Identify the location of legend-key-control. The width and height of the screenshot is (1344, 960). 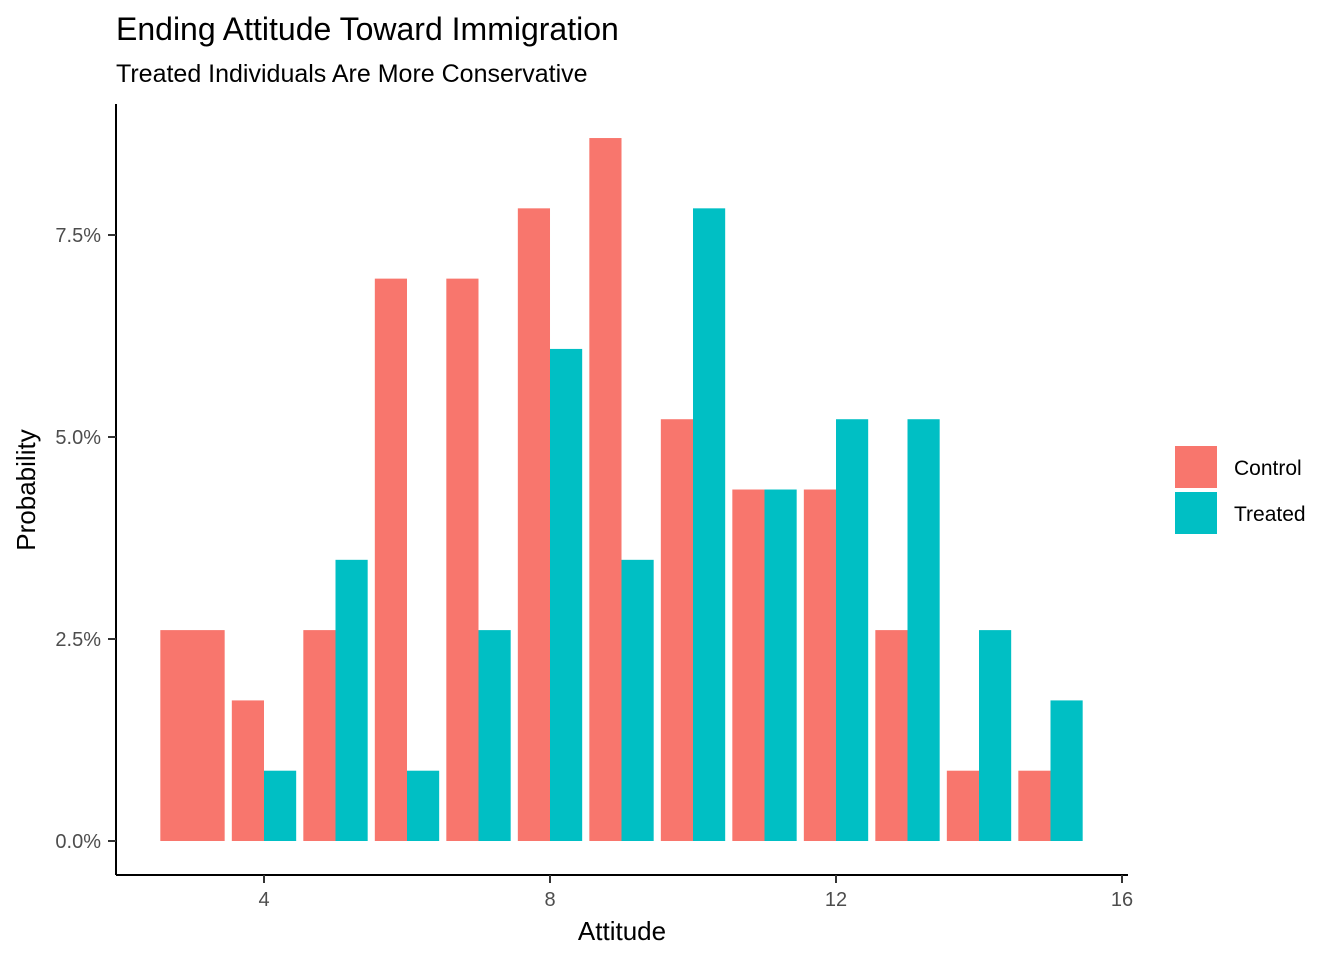
(1196, 467).